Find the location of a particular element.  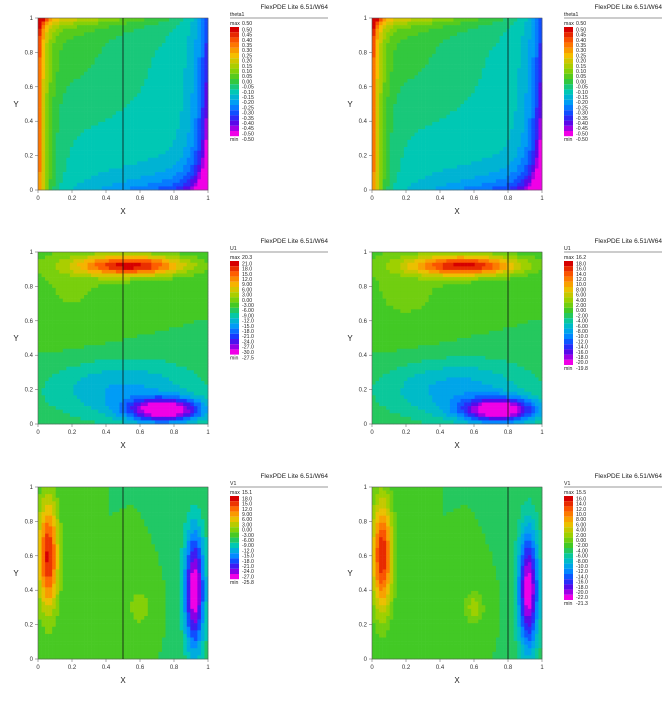

contour-field is located at coordinates (457, 104).